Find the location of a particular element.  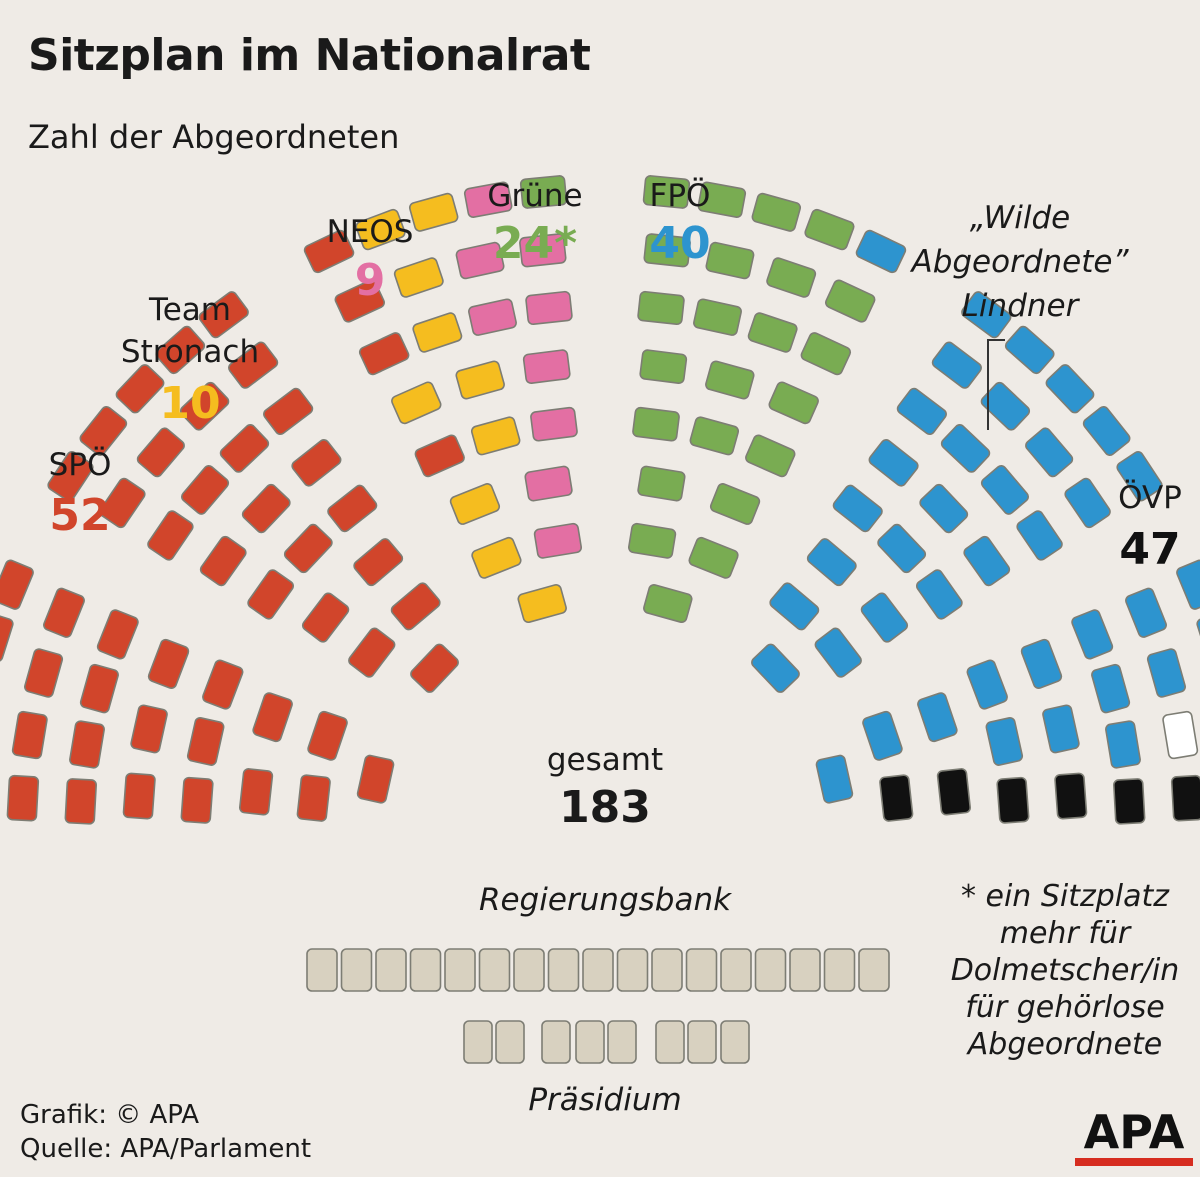

party-name-fpo: FPÖ is located at coordinates (680, 196).